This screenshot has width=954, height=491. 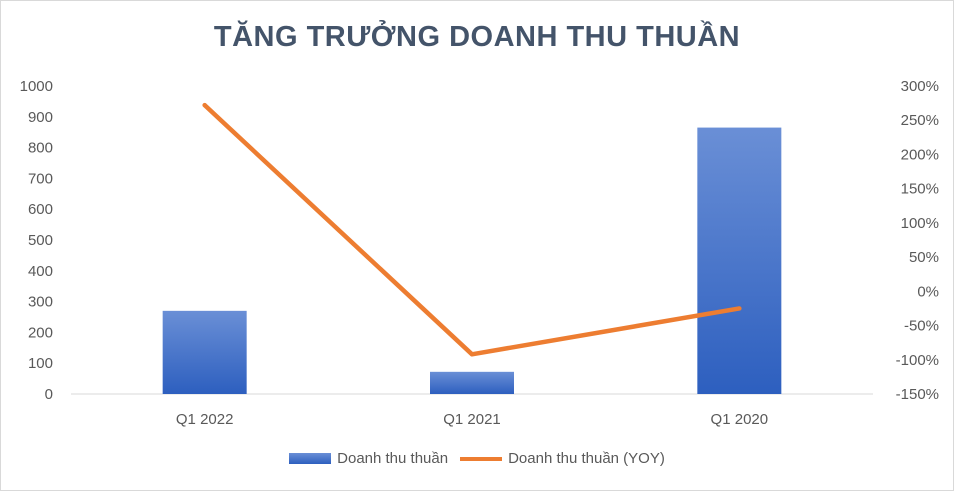 I want to click on y2-tick-label: 300%, so click(x=920, y=86).